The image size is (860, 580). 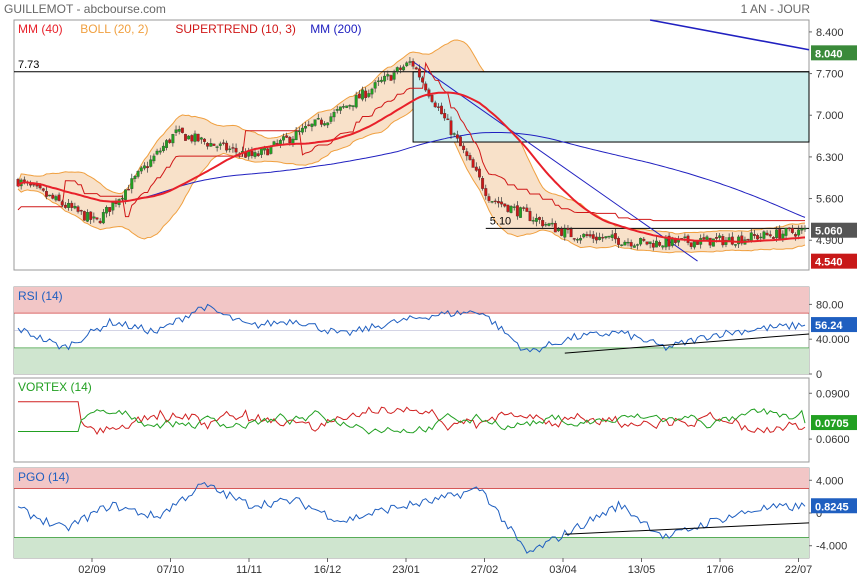 What do you see at coordinates (43, 477) in the screenshot?
I see `pgo-title: PGO (14)` at bounding box center [43, 477].